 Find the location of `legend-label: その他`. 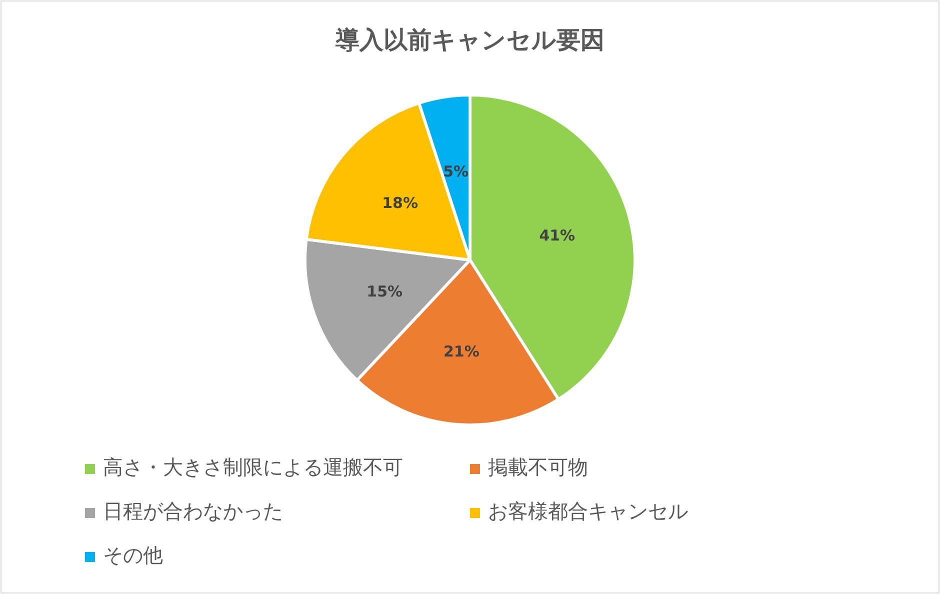

legend-label: その他 is located at coordinates (133, 555).